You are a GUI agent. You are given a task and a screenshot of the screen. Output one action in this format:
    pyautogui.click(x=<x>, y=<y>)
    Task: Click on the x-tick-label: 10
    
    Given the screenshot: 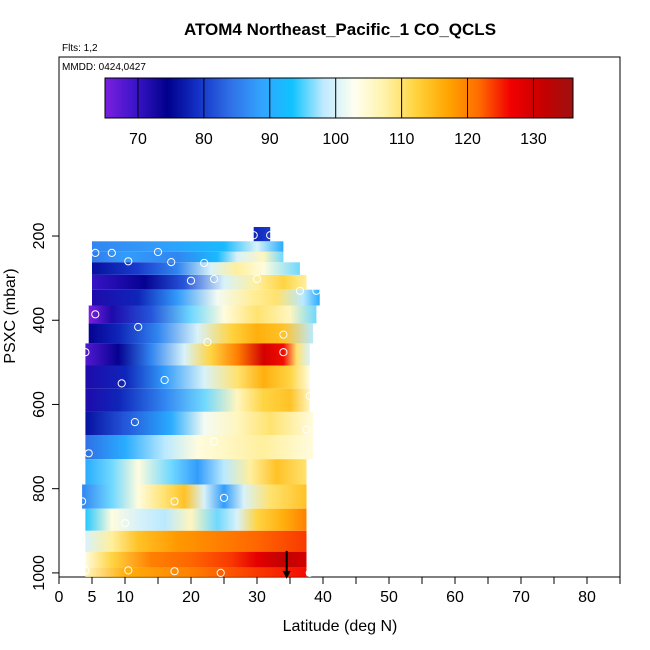 What is the action you would take?
    pyautogui.click(x=125, y=597)
    